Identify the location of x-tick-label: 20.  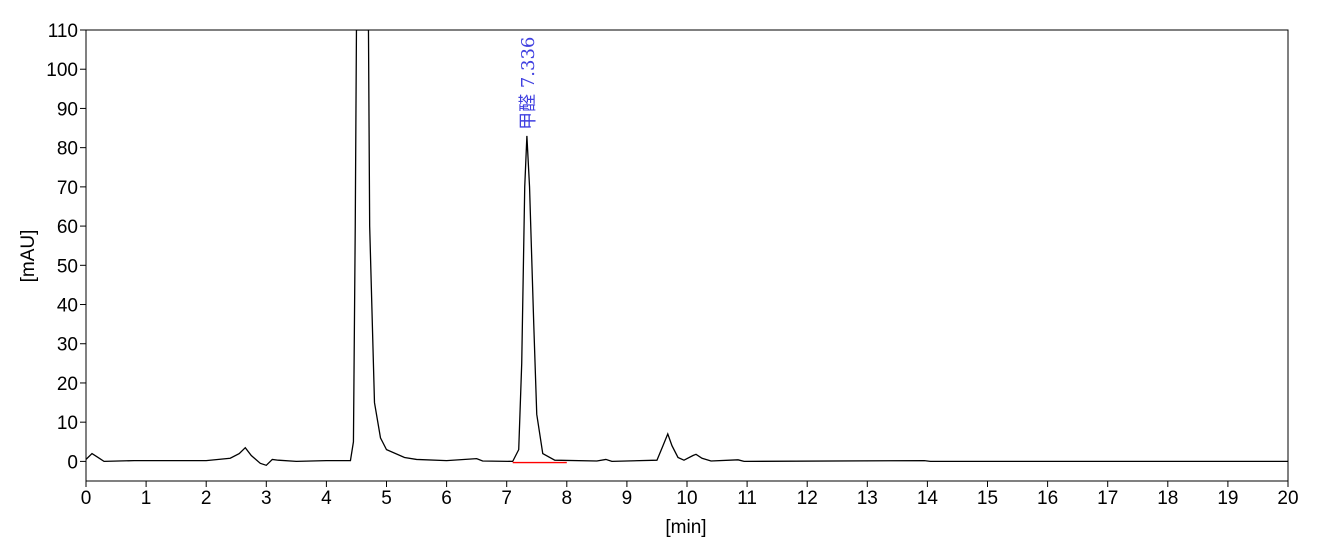
(1287, 498).